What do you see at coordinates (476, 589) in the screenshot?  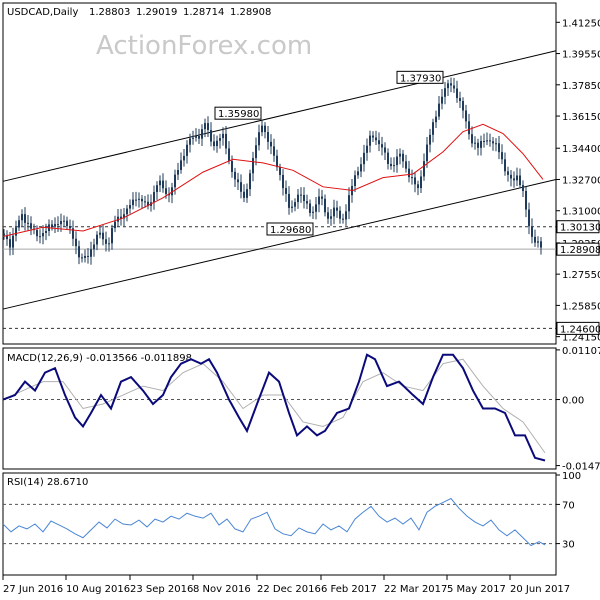 I see `x-tick-label: 5 May 2017` at bounding box center [476, 589].